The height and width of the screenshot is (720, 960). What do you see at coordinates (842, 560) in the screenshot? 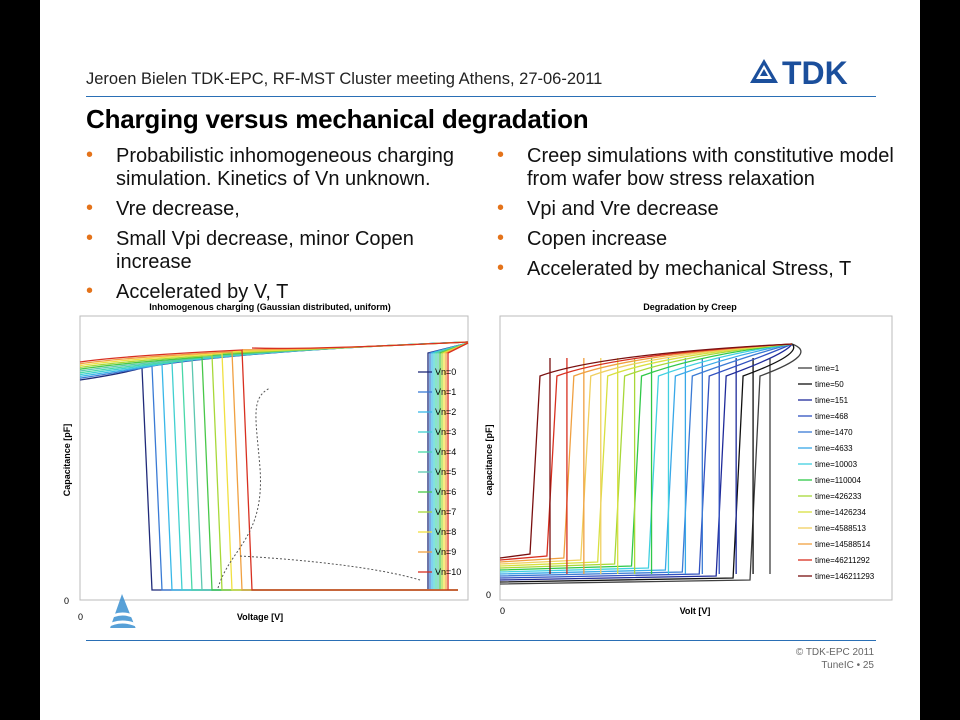
I see `legend-entry: time=46211292` at bounding box center [842, 560].